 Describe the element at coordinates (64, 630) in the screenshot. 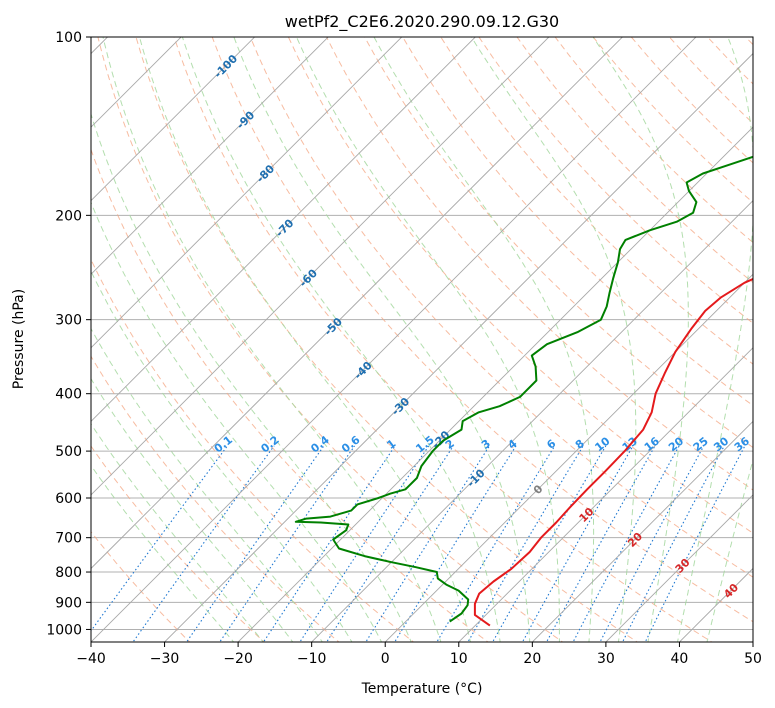

I see `y-tick-label: 1000` at that location.